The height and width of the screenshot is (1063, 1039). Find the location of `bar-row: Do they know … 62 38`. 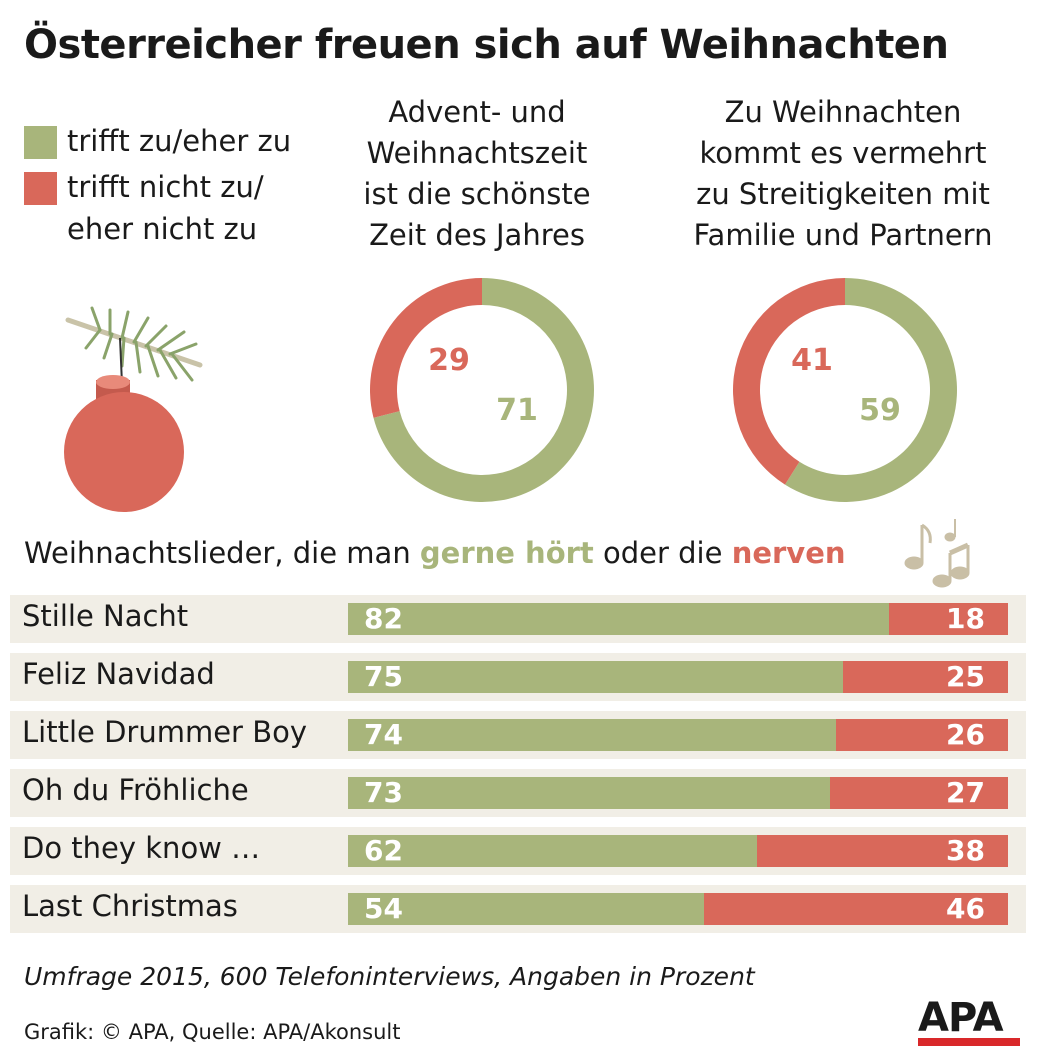

bar-row: Do they know … 62 38 is located at coordinates (518, 851).